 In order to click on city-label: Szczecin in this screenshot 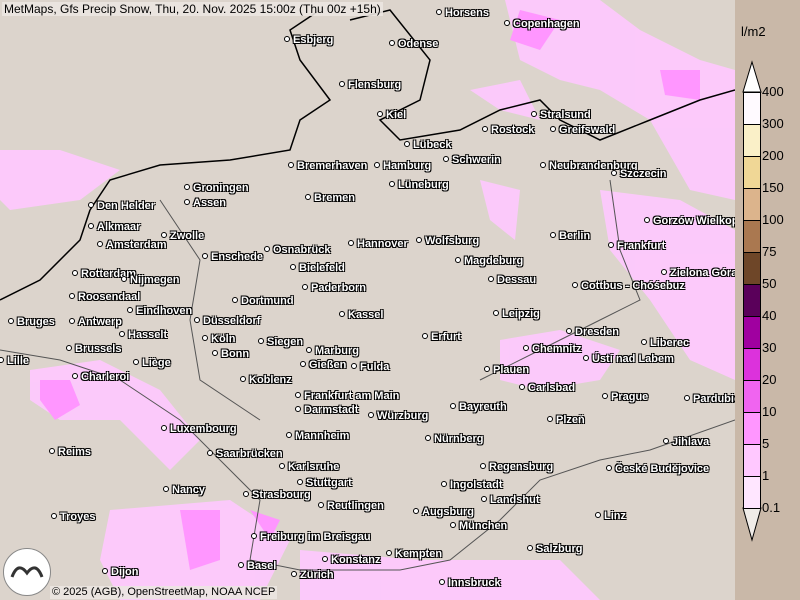, I will do `click(638, 174)`.